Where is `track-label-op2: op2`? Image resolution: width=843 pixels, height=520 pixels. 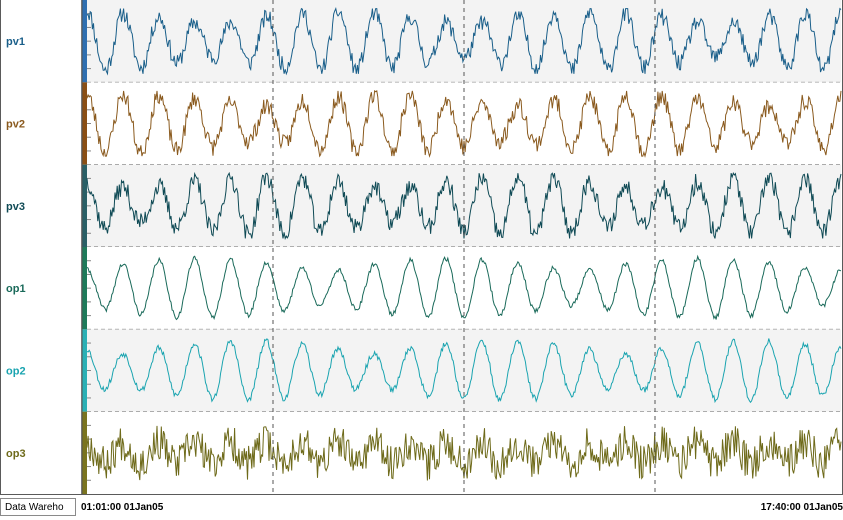
track-label-op2: op2 is located at coordinates (16, 372).